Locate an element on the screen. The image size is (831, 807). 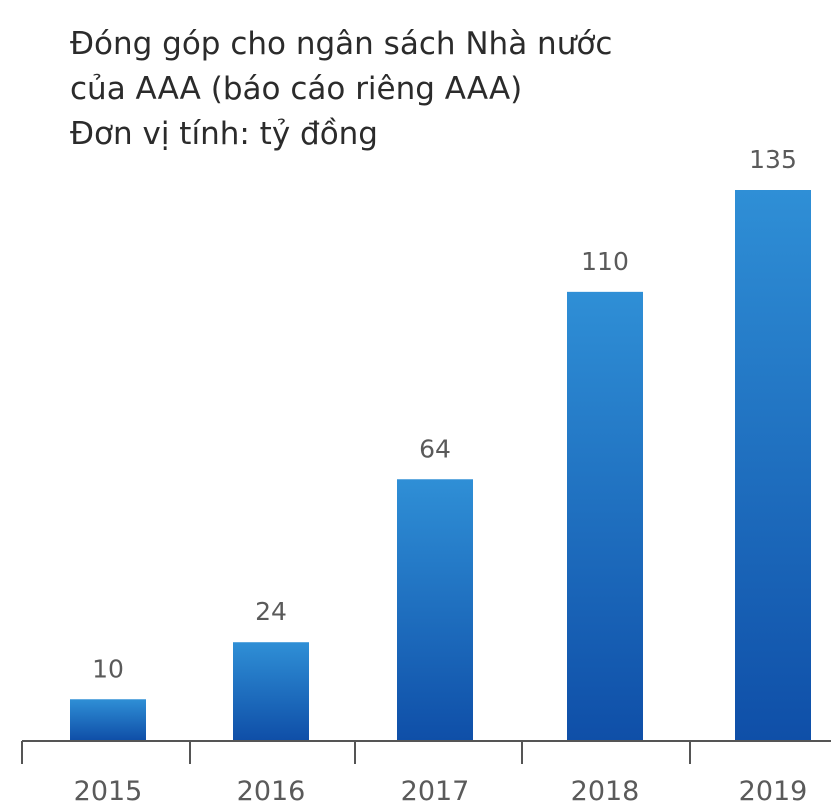
bar-2015 is located at coordinates (108, 719).